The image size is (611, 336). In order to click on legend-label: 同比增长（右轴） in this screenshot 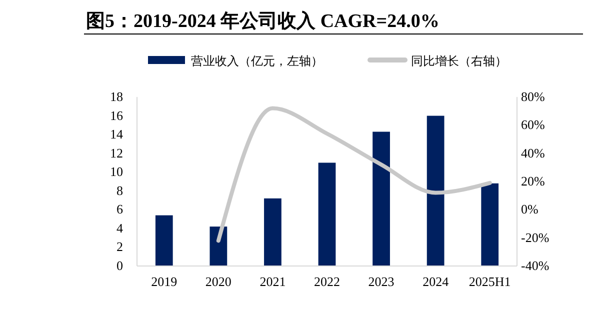, I will do `click(459, 61)`.